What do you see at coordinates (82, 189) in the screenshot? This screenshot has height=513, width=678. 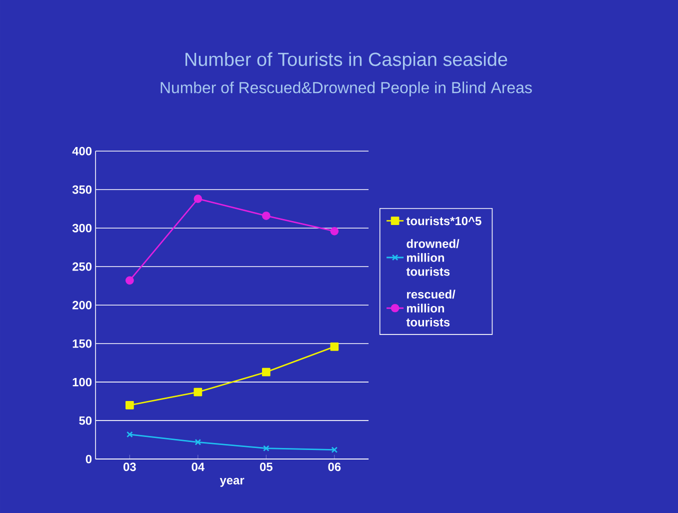 I see `y-tick-label: 350` at bounding box center [82, 189].